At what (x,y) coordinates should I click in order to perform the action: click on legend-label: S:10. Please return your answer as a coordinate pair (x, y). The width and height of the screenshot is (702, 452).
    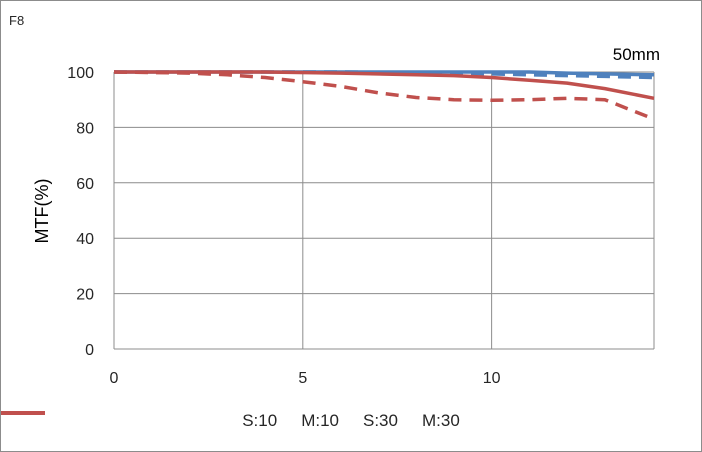
    Looking at the image, I should click on (260, 420).